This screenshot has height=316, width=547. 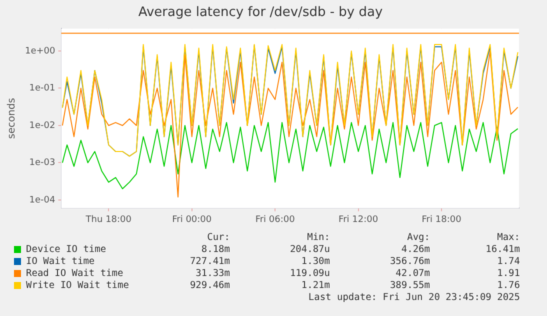 What do you see at coordinates (315, 285) in the screenshot?
I see `text: 1.21m` at bounding box center [315, 285].